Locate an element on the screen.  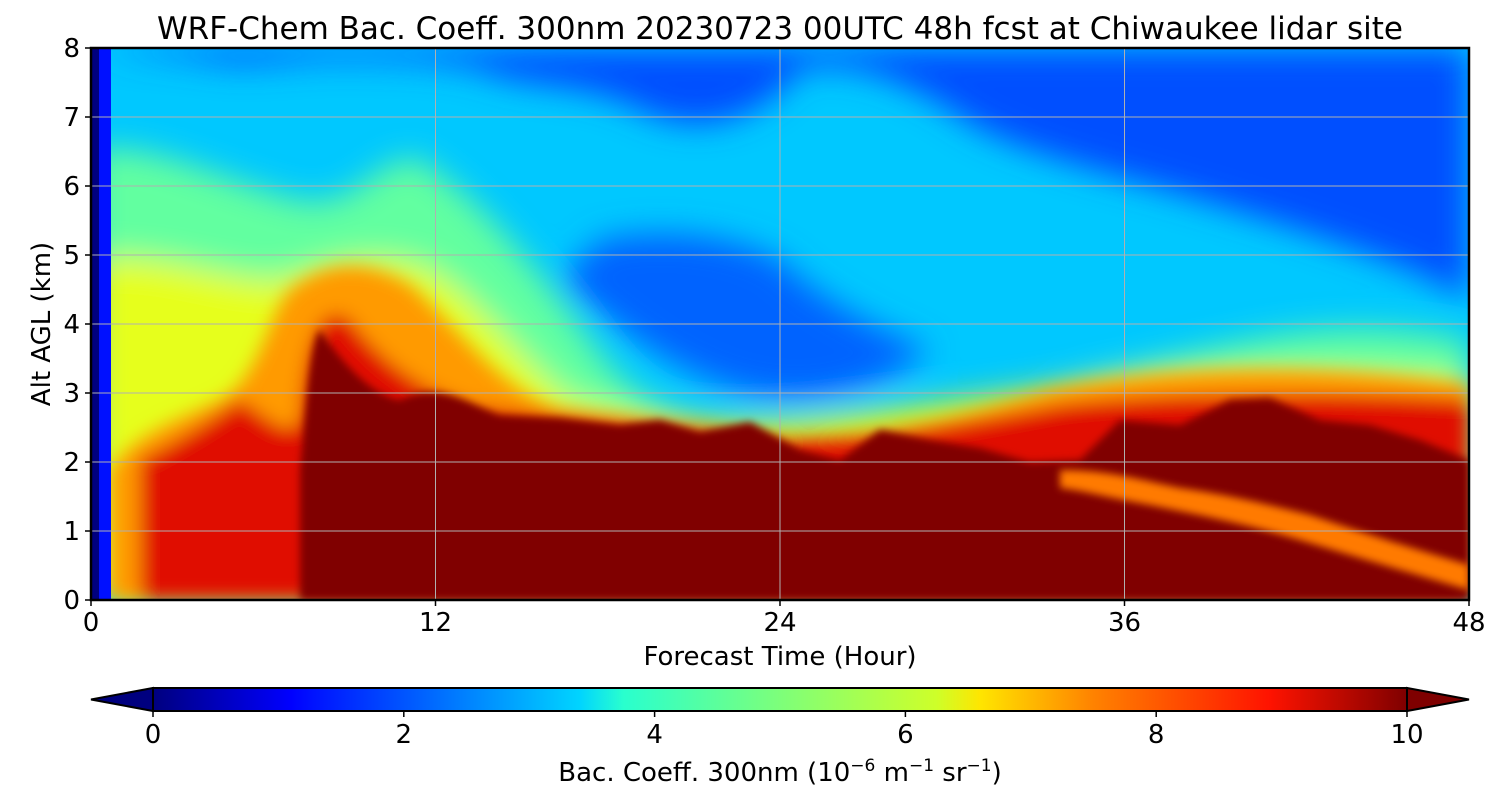
colorbar-body is located at coordinates (780, 699).